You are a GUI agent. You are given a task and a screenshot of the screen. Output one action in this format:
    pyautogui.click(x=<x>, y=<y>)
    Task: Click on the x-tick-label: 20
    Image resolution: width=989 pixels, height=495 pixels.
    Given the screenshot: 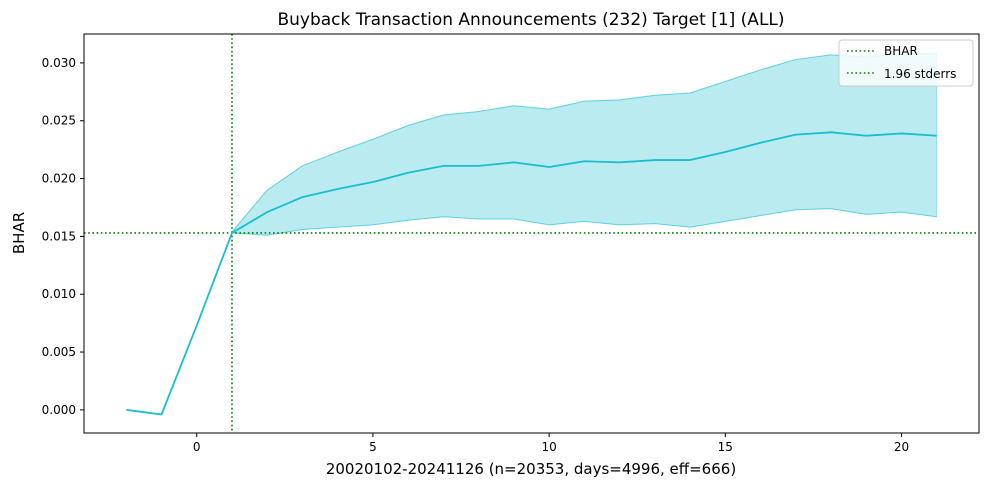 What is the action you would take?
    pyautogui.click(x=901, y=447)
    